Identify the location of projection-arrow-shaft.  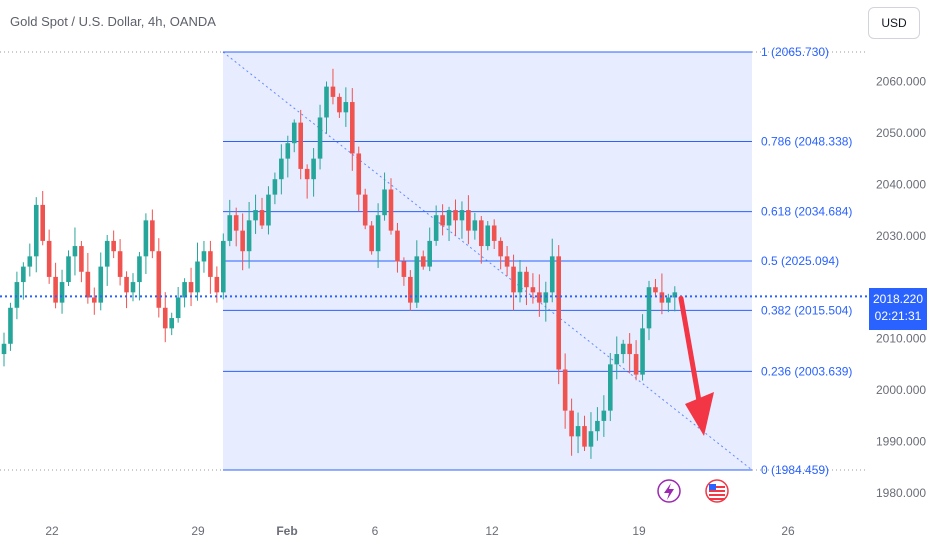
(691, 358).